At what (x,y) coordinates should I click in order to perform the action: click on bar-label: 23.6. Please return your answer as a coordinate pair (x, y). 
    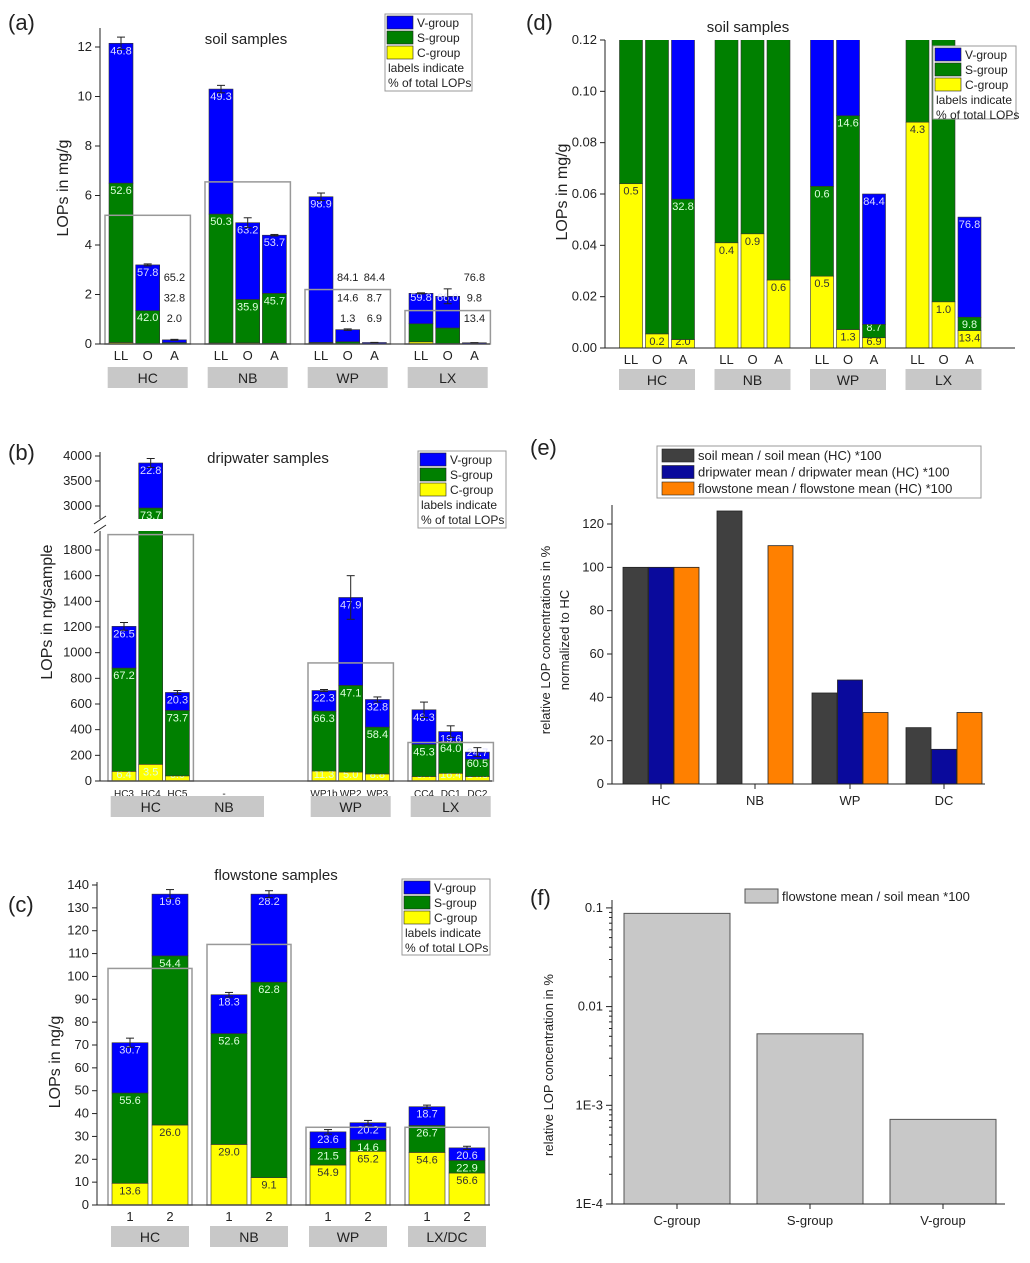
    Looking at the image, I should click on (327, 1140).